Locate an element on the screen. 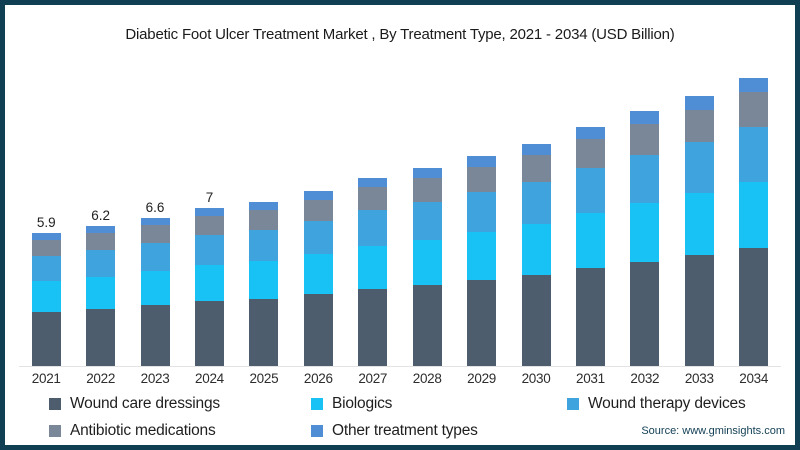 Image resolution: width=800 pixels, height=450 pixels. legend-item: Wound therapy devices is located at coordinates (676, 404).